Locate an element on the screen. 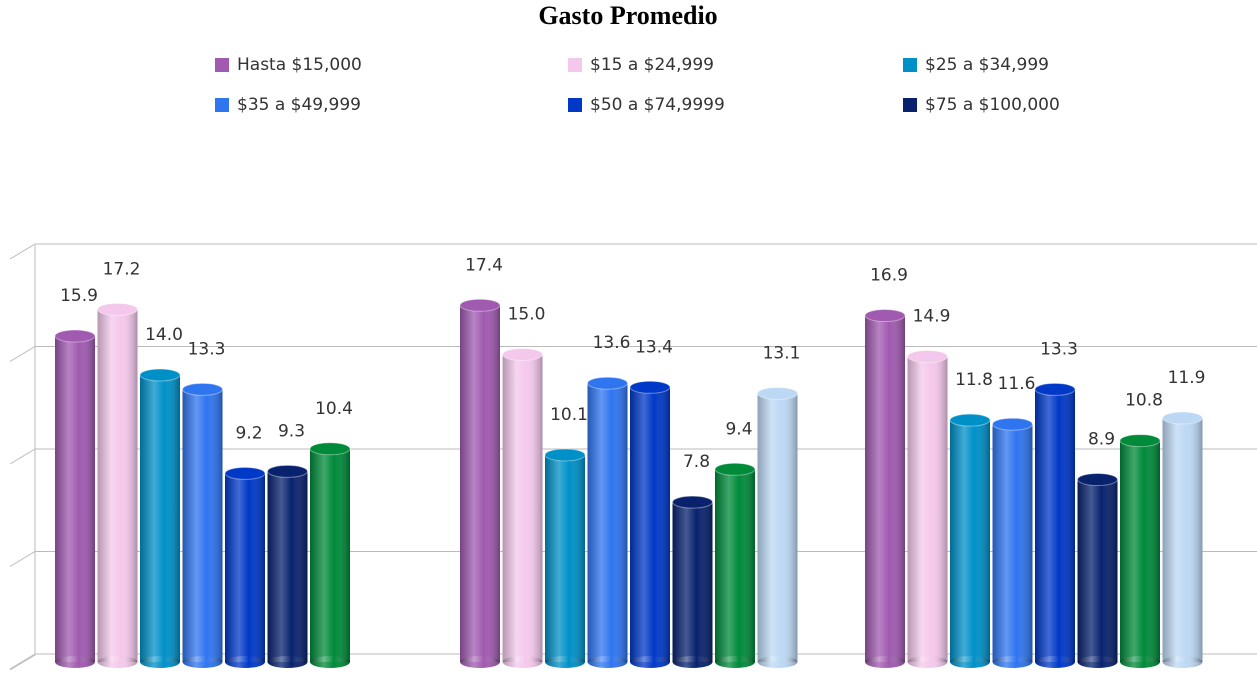 The image size is (1257, 677). wall is located at coordinates (22, 458).